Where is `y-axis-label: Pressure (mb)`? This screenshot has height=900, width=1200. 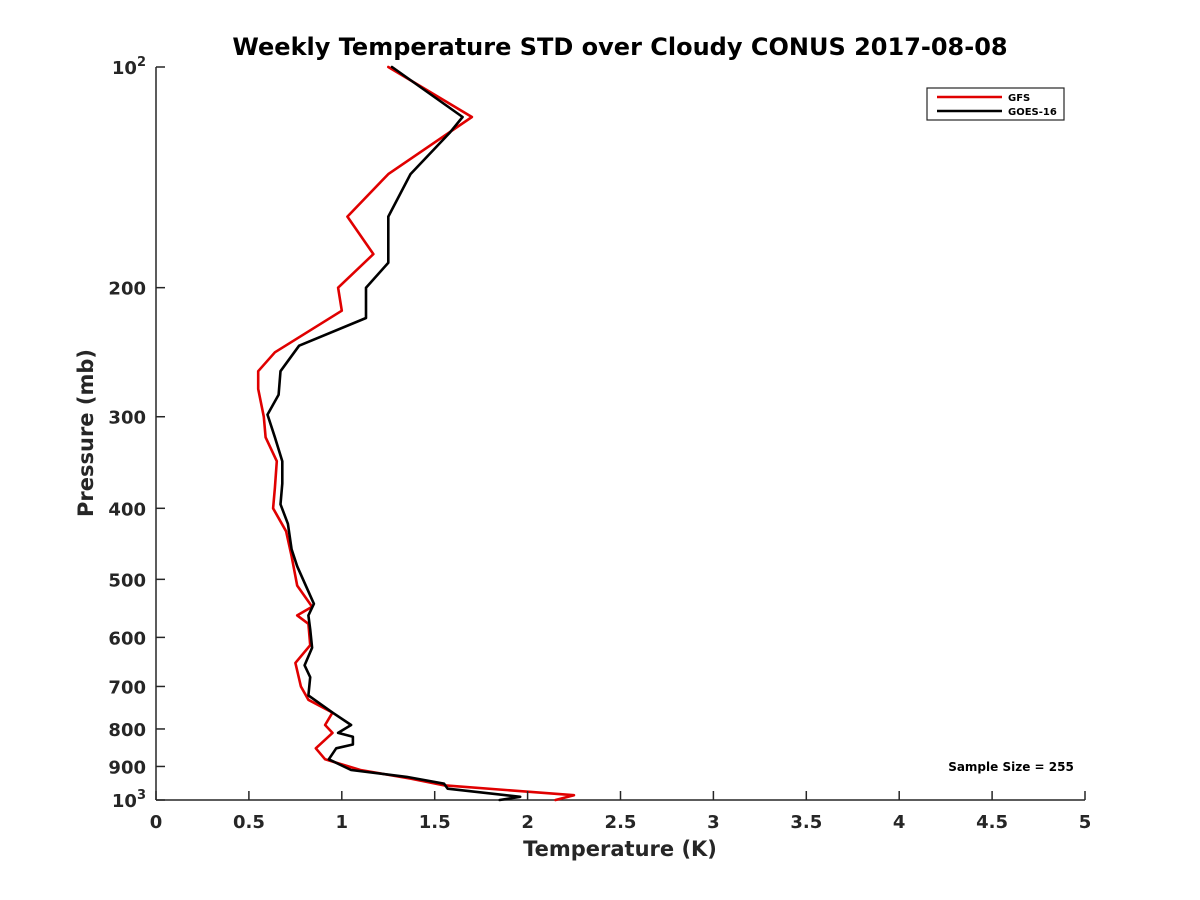
y-axis-label: Pressure (mb) is located at coordinates (86, 433).